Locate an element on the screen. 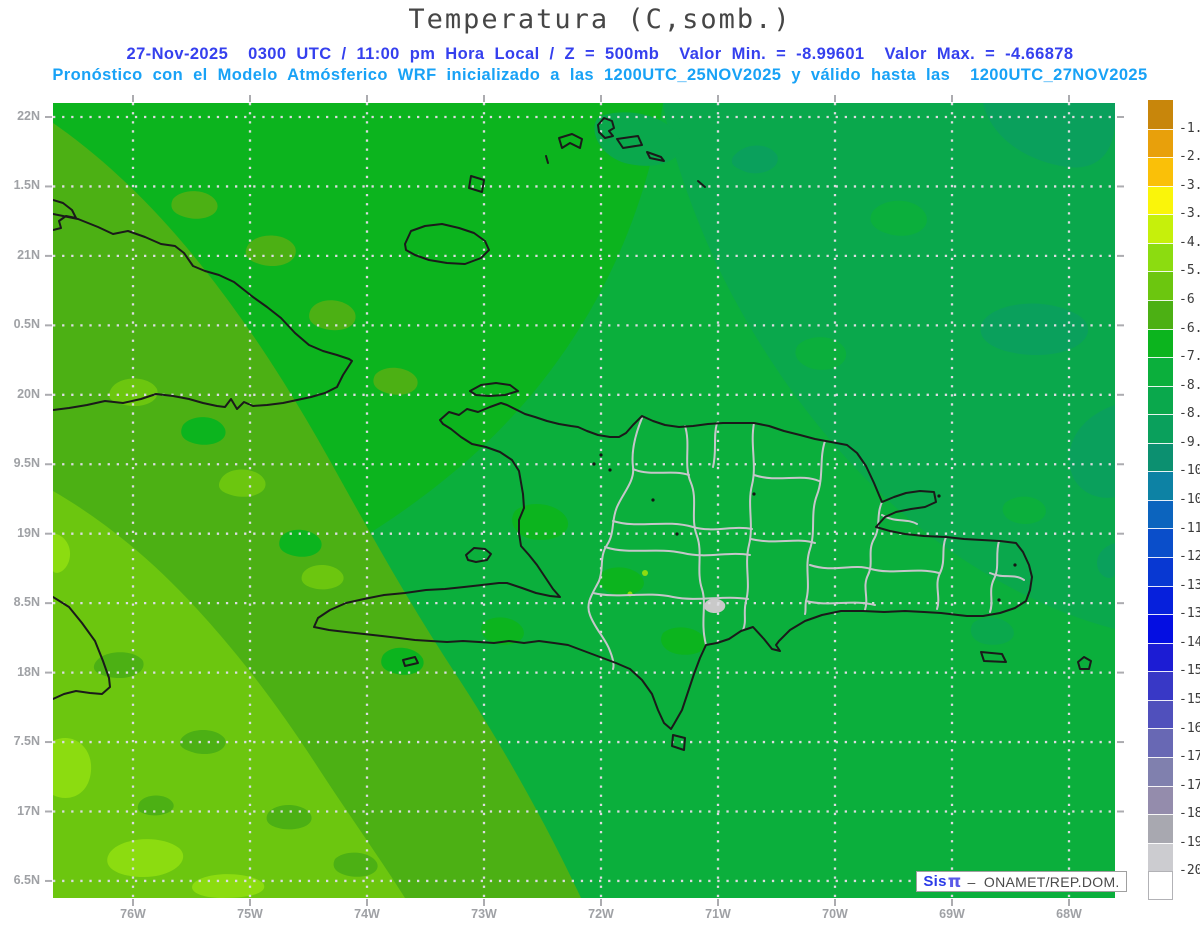 This screenshot has height=927, width=1200. province-borders is located at coordinates (806, 543).